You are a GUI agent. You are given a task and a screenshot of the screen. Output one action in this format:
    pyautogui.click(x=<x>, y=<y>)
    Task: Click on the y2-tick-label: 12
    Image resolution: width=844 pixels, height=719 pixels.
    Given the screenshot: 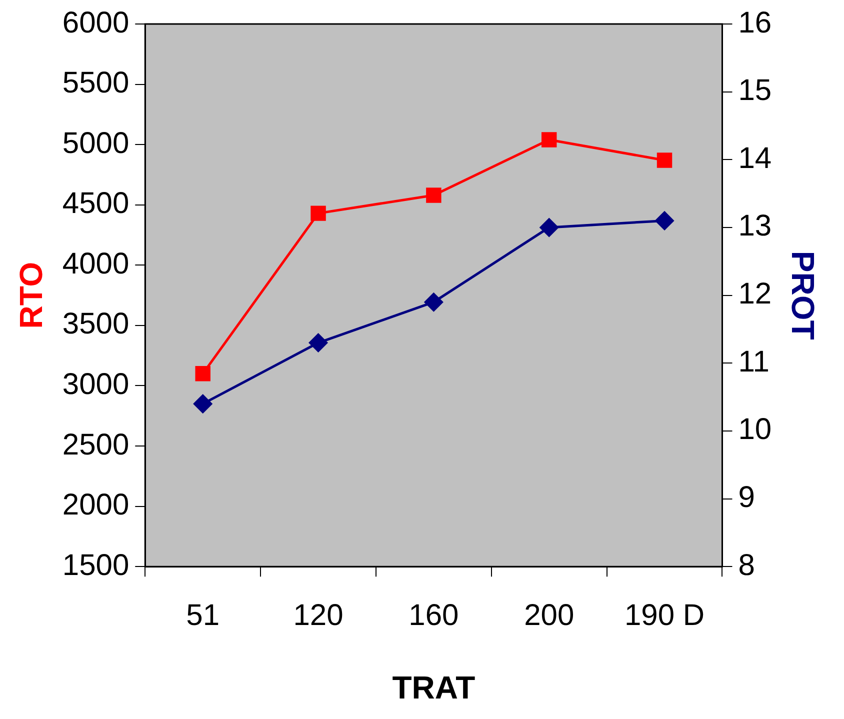 What is the action you would take?
    pyautogui.click(x=755, y=294)
    